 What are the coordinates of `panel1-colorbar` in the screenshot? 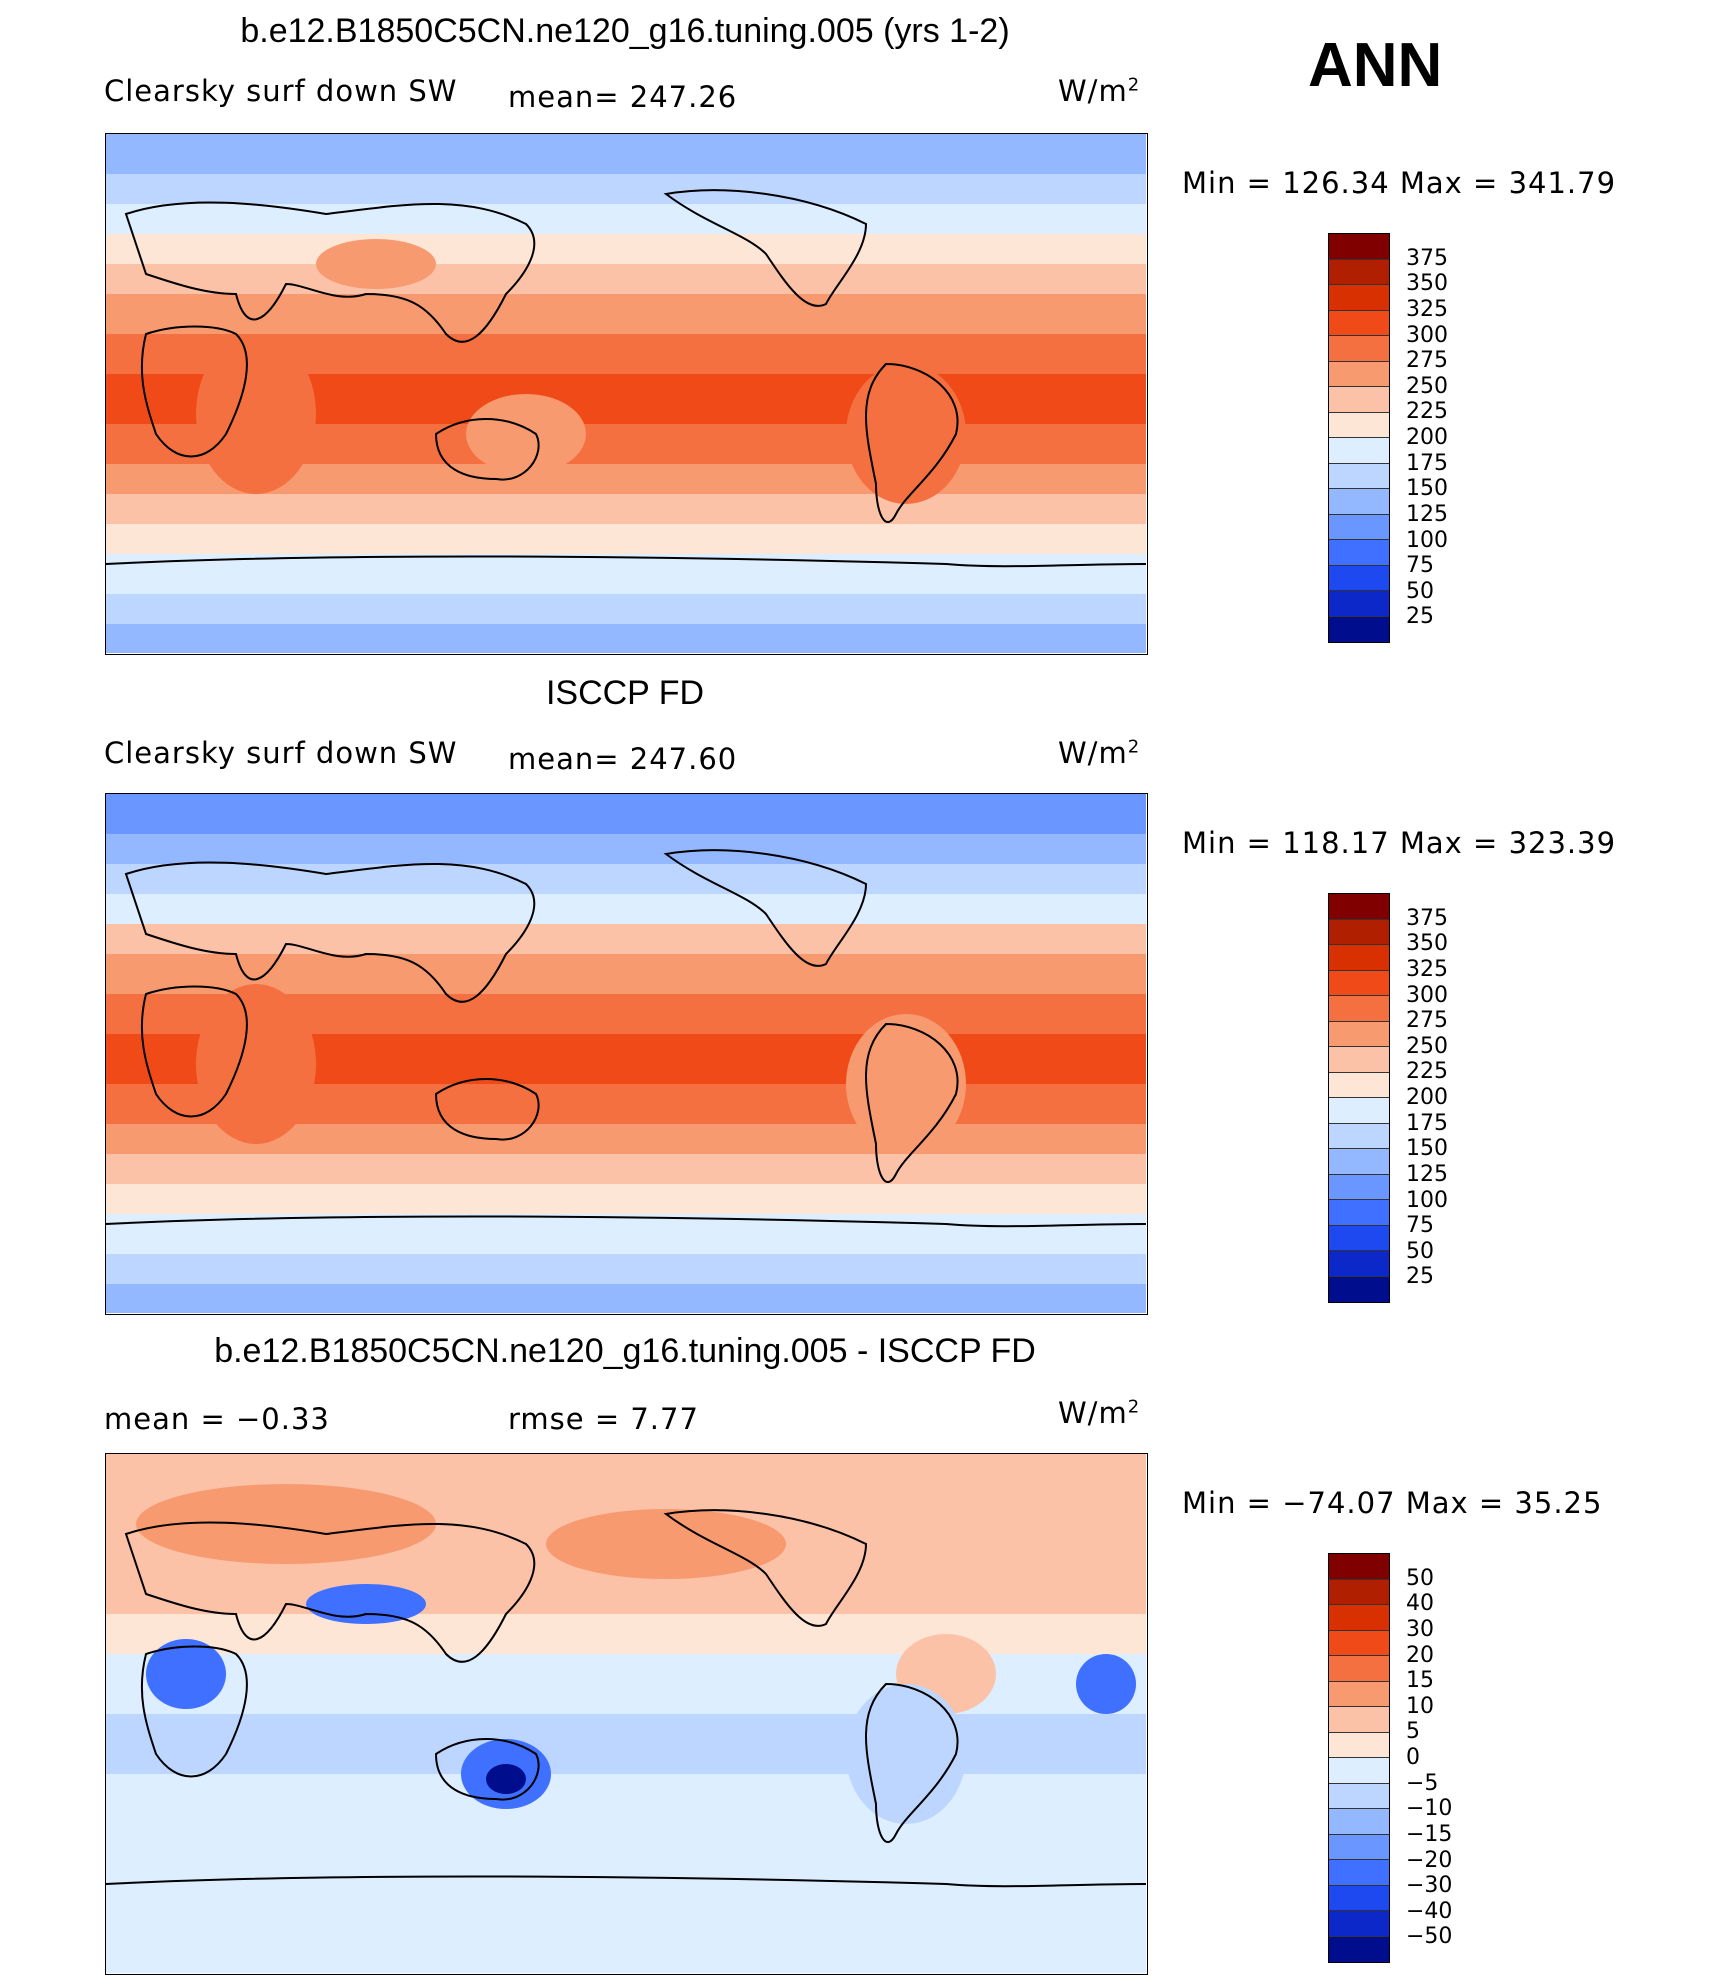 It's located at (1359, 438).